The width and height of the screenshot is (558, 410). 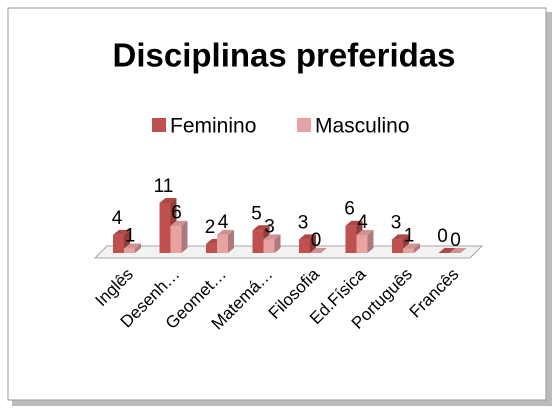 I want to click on legend-label: Feminino, so click(x=213, y=126).